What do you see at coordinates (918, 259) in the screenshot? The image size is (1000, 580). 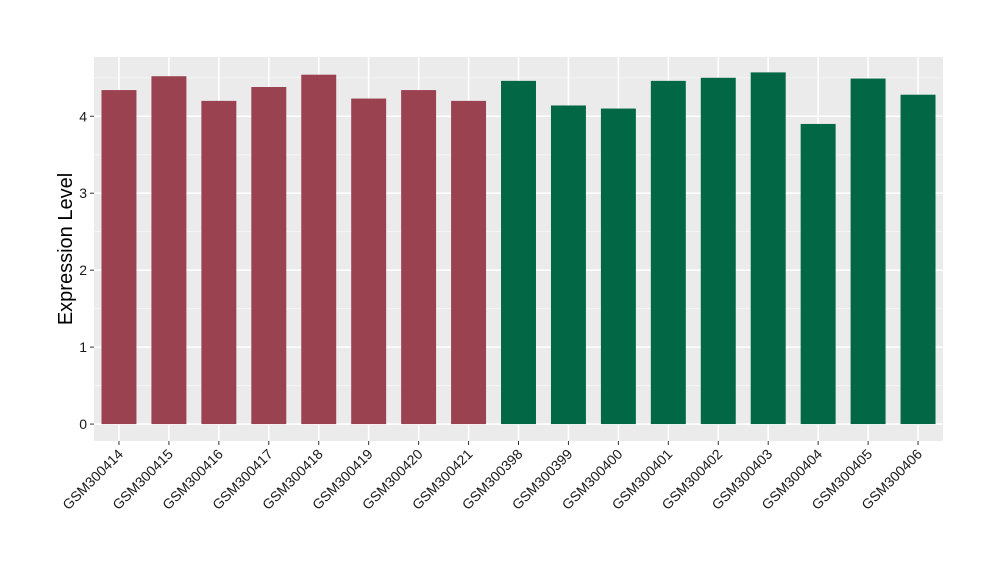 I see `bar-GSM300406` at bounding box center [918, 259].